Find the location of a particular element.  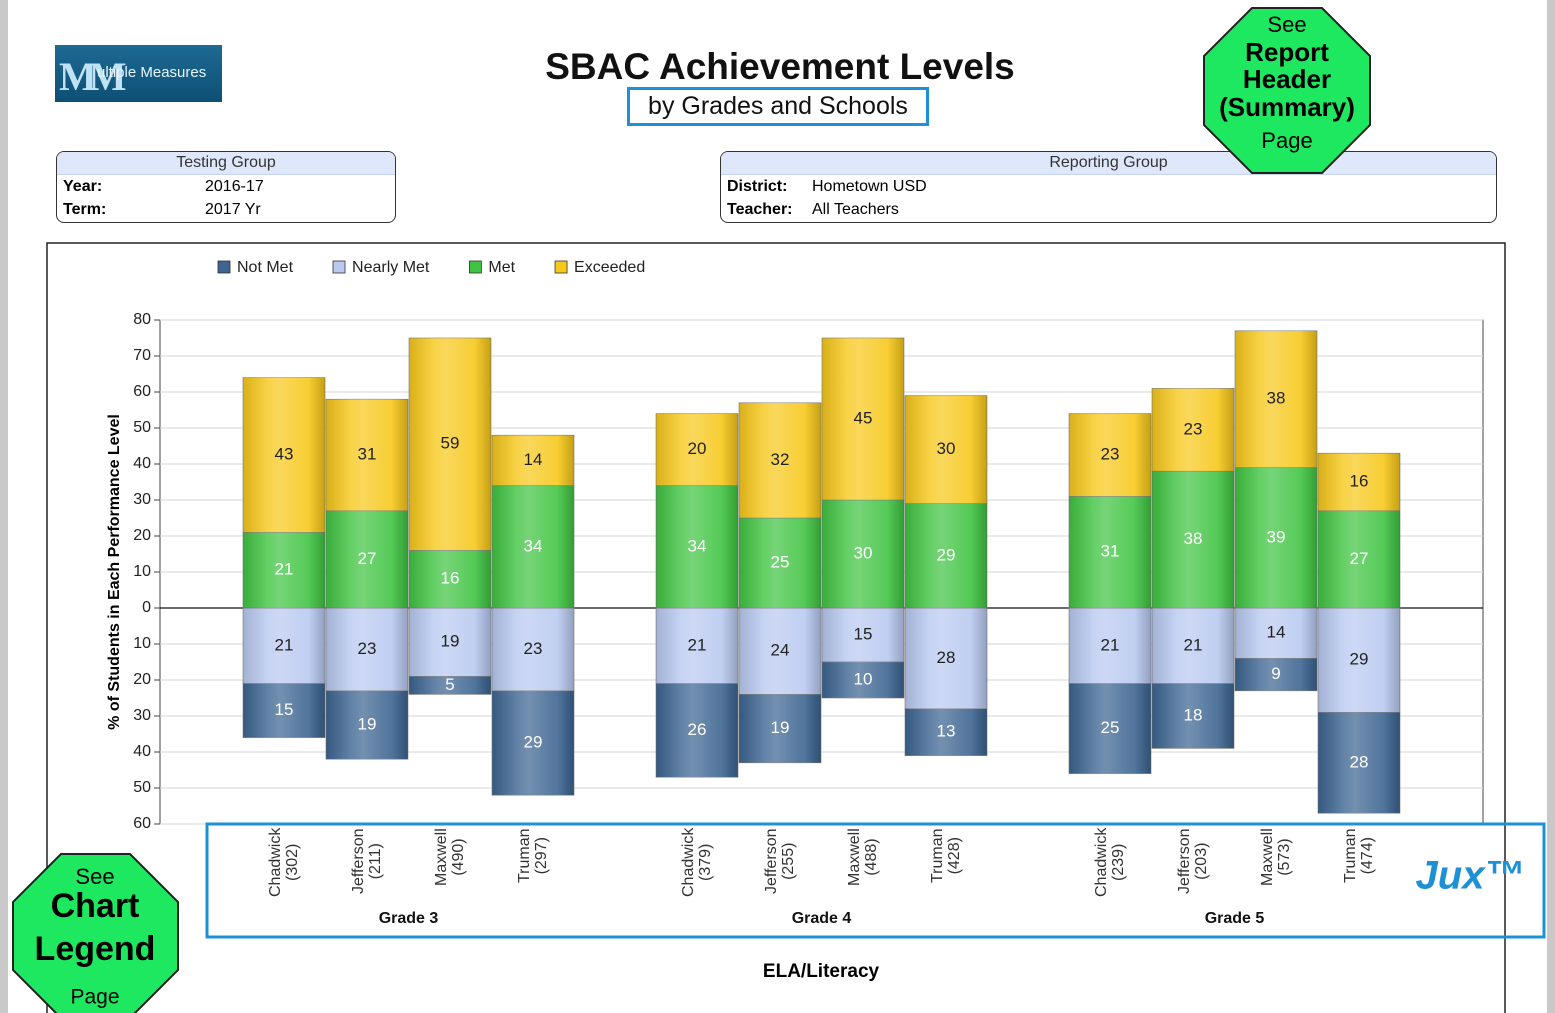

value-label: 13 is located at coordinates (946, 731).